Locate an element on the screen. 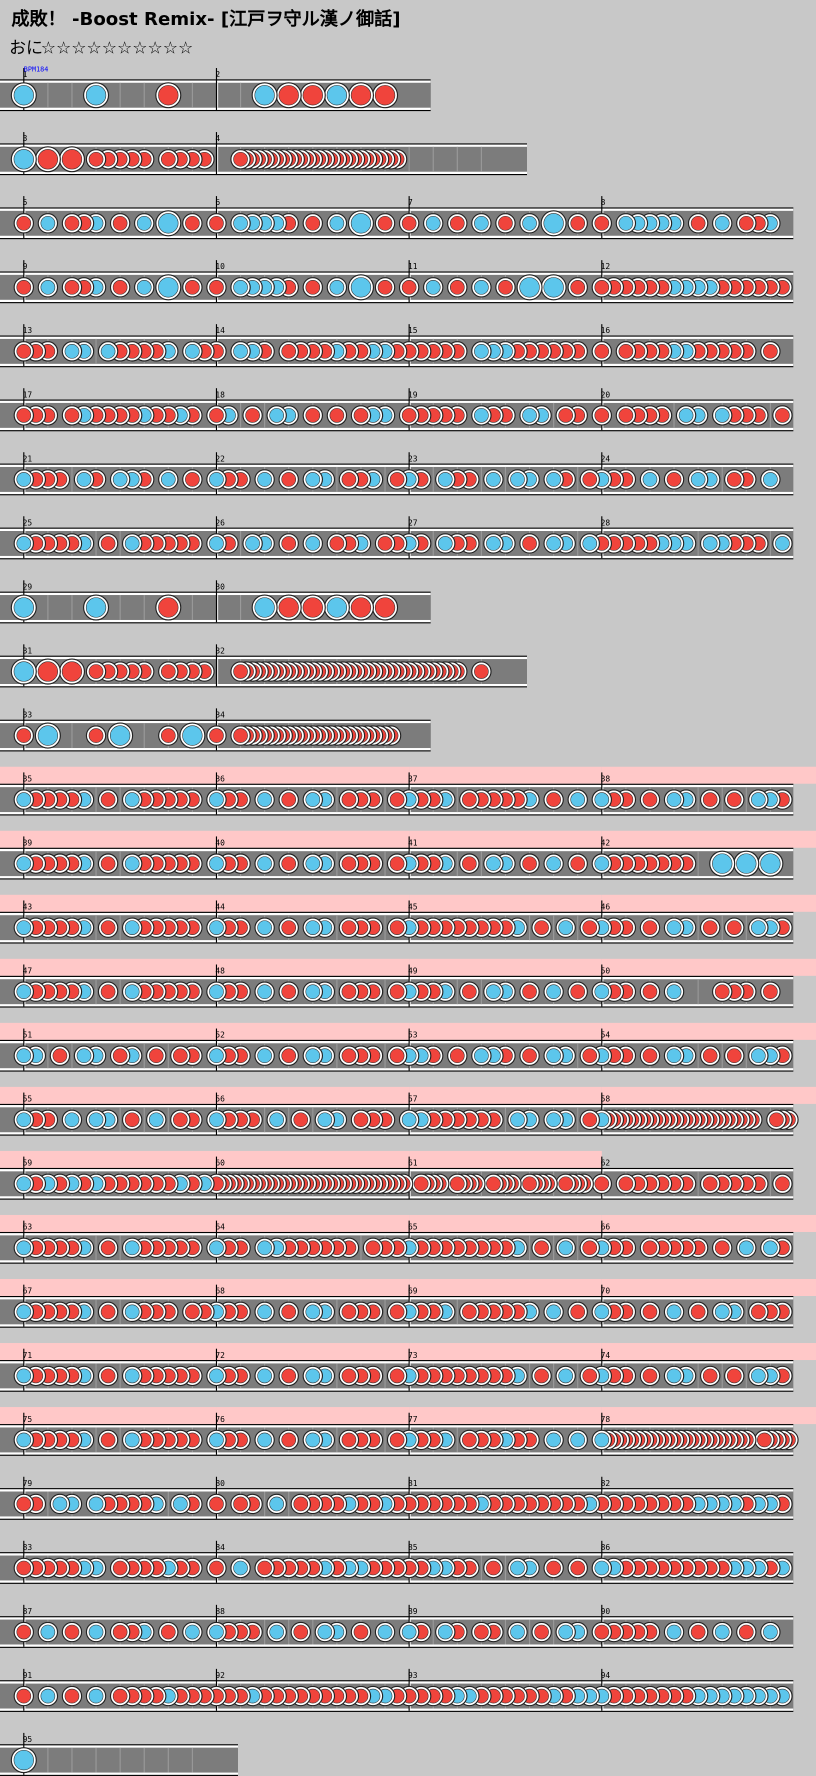 This screenshot has width=816, height=1776. measure-number: 4 is located at coordinates (217, 138).